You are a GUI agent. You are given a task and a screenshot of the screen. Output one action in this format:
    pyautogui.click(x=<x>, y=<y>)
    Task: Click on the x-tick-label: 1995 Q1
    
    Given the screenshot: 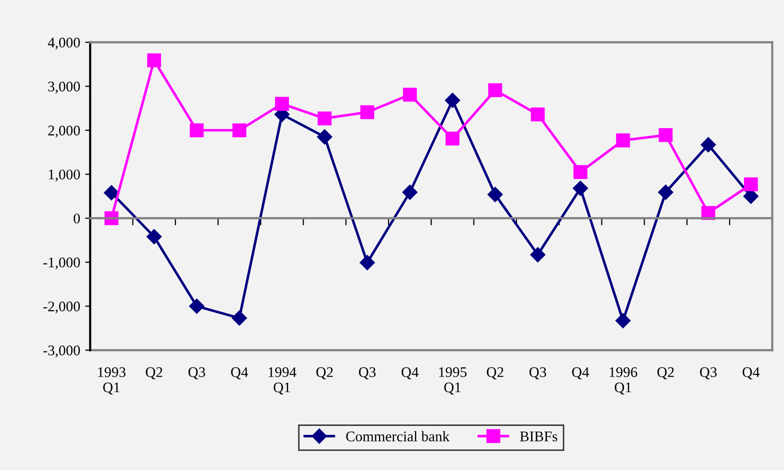 What is the action you would take?
    pyautogui.click(x=453, y=381)
    